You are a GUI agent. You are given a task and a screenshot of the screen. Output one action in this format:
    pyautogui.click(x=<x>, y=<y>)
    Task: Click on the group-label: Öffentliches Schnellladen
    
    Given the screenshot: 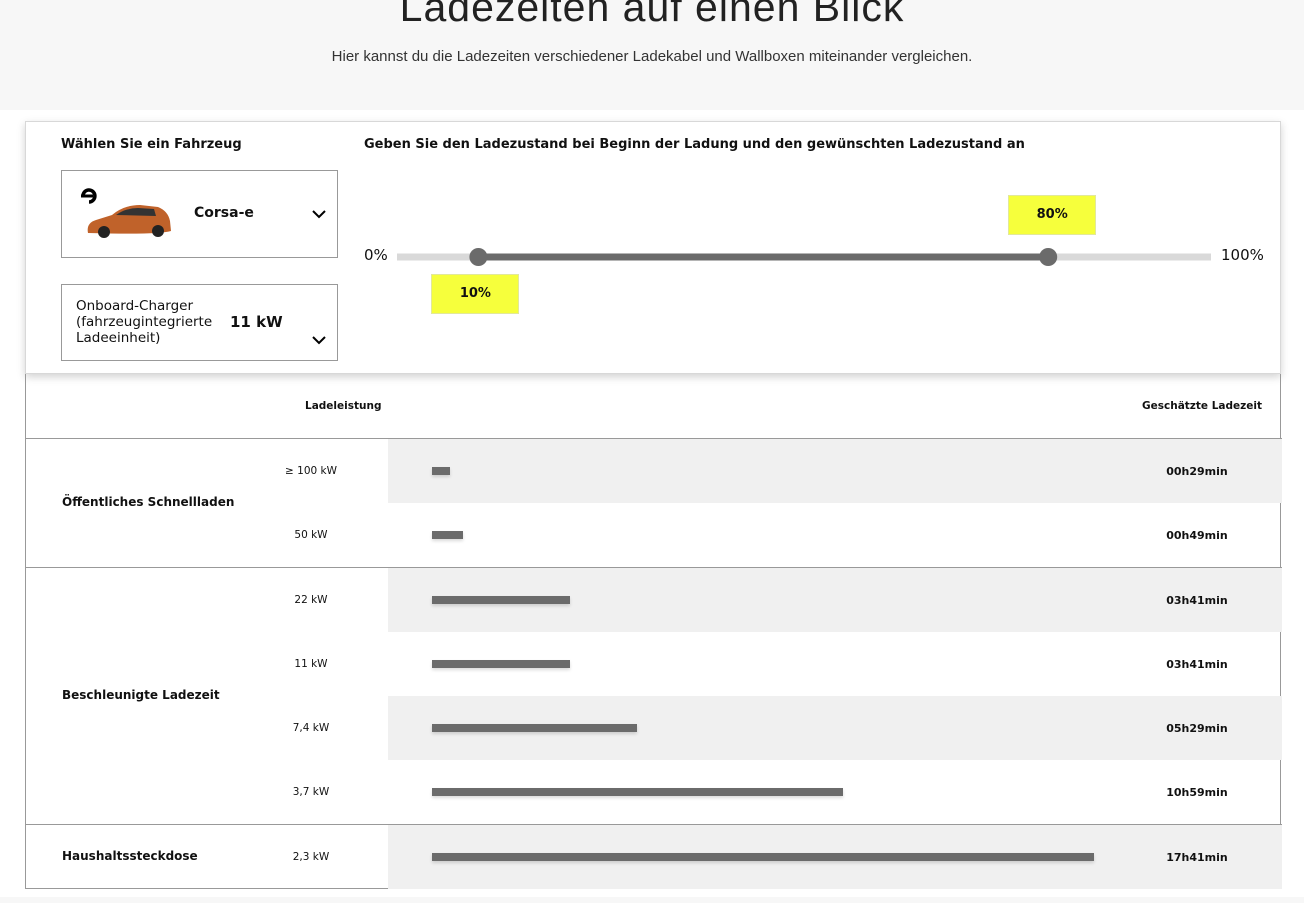 What is the action you would take?
    pyautogui.click(x=148, y=502)
    